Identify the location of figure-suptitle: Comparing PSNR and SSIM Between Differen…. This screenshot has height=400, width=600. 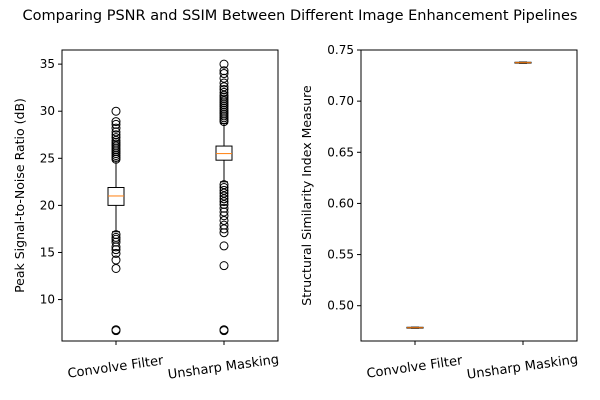
(300, 16).